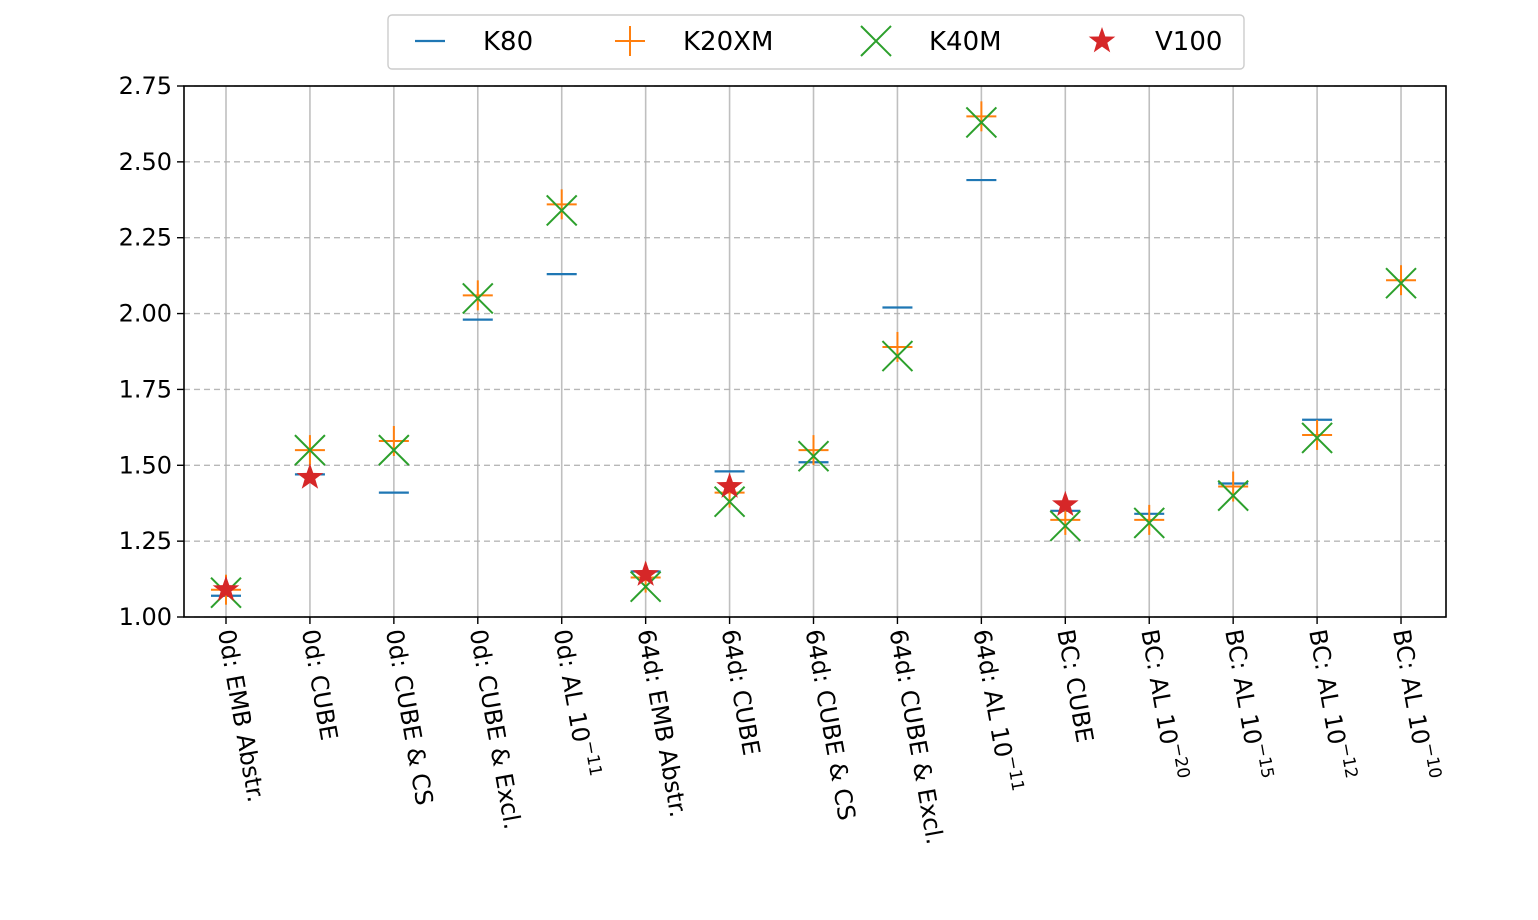  I want to click on y-tick-label: 1.25, so click(145, 541).